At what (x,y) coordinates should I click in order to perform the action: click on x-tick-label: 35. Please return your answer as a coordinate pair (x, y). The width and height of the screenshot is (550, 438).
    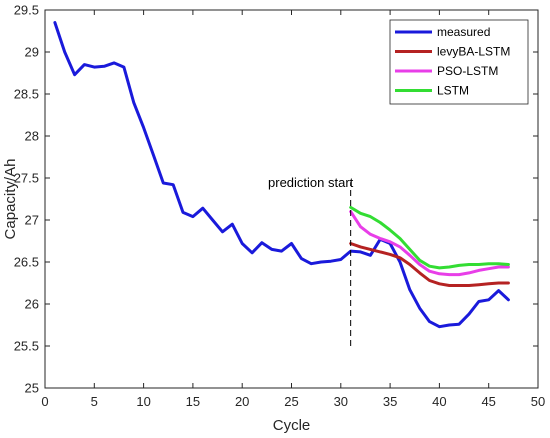
    Looking at the image, I should click on (390, 401).